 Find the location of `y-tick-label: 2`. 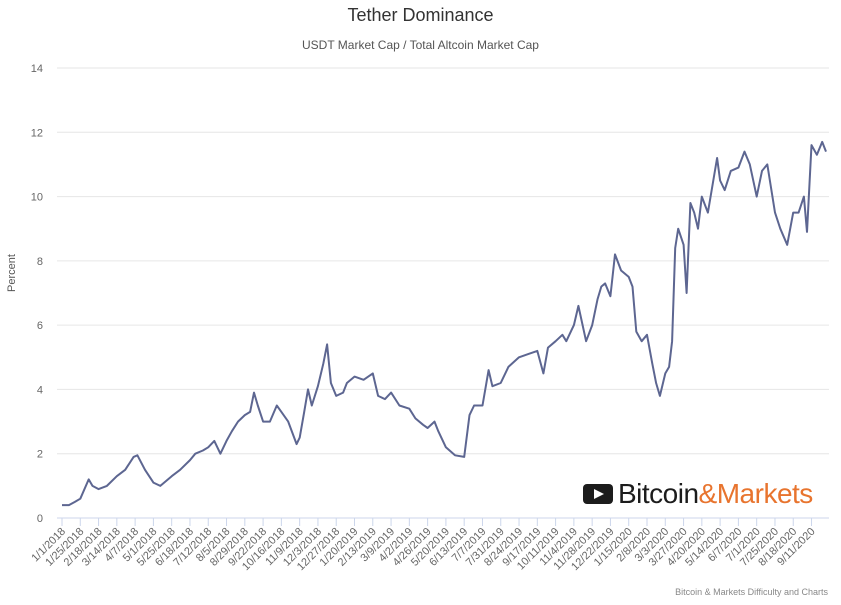

y-tick-label: 2 is located at coordinates (40, 455).